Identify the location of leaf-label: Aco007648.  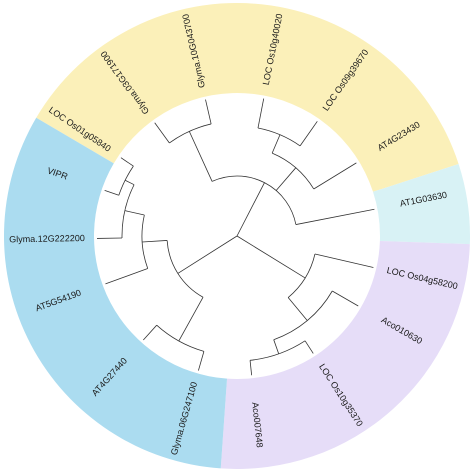
(257, 425).